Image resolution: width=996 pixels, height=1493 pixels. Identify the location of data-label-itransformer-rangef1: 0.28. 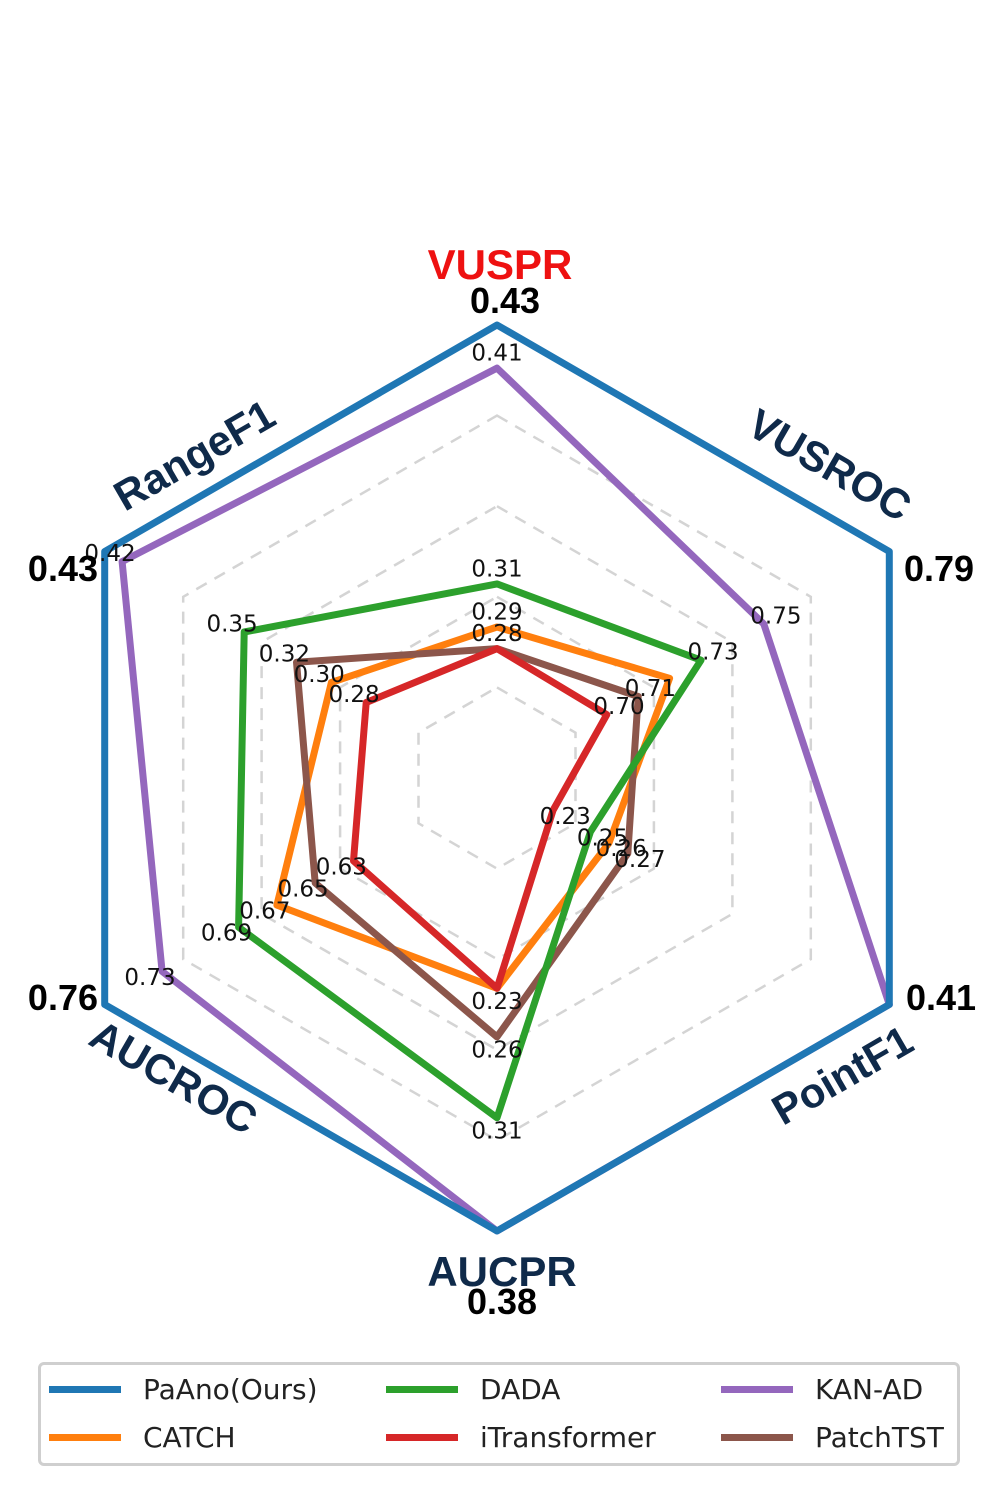
(353, 695).